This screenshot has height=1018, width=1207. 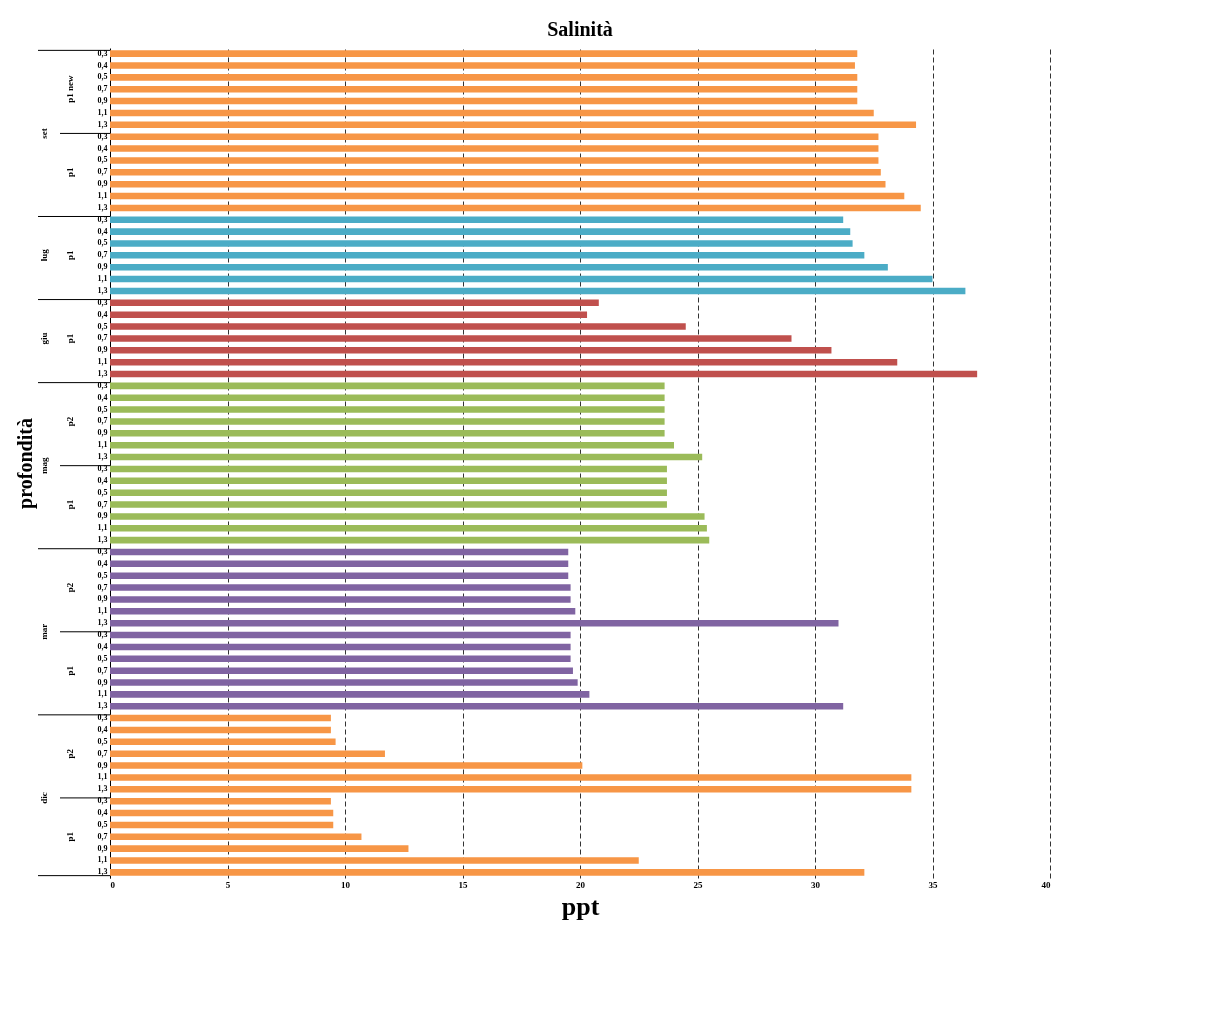 I want to click on x-tick-label: 10, so click(x=346, y=884).